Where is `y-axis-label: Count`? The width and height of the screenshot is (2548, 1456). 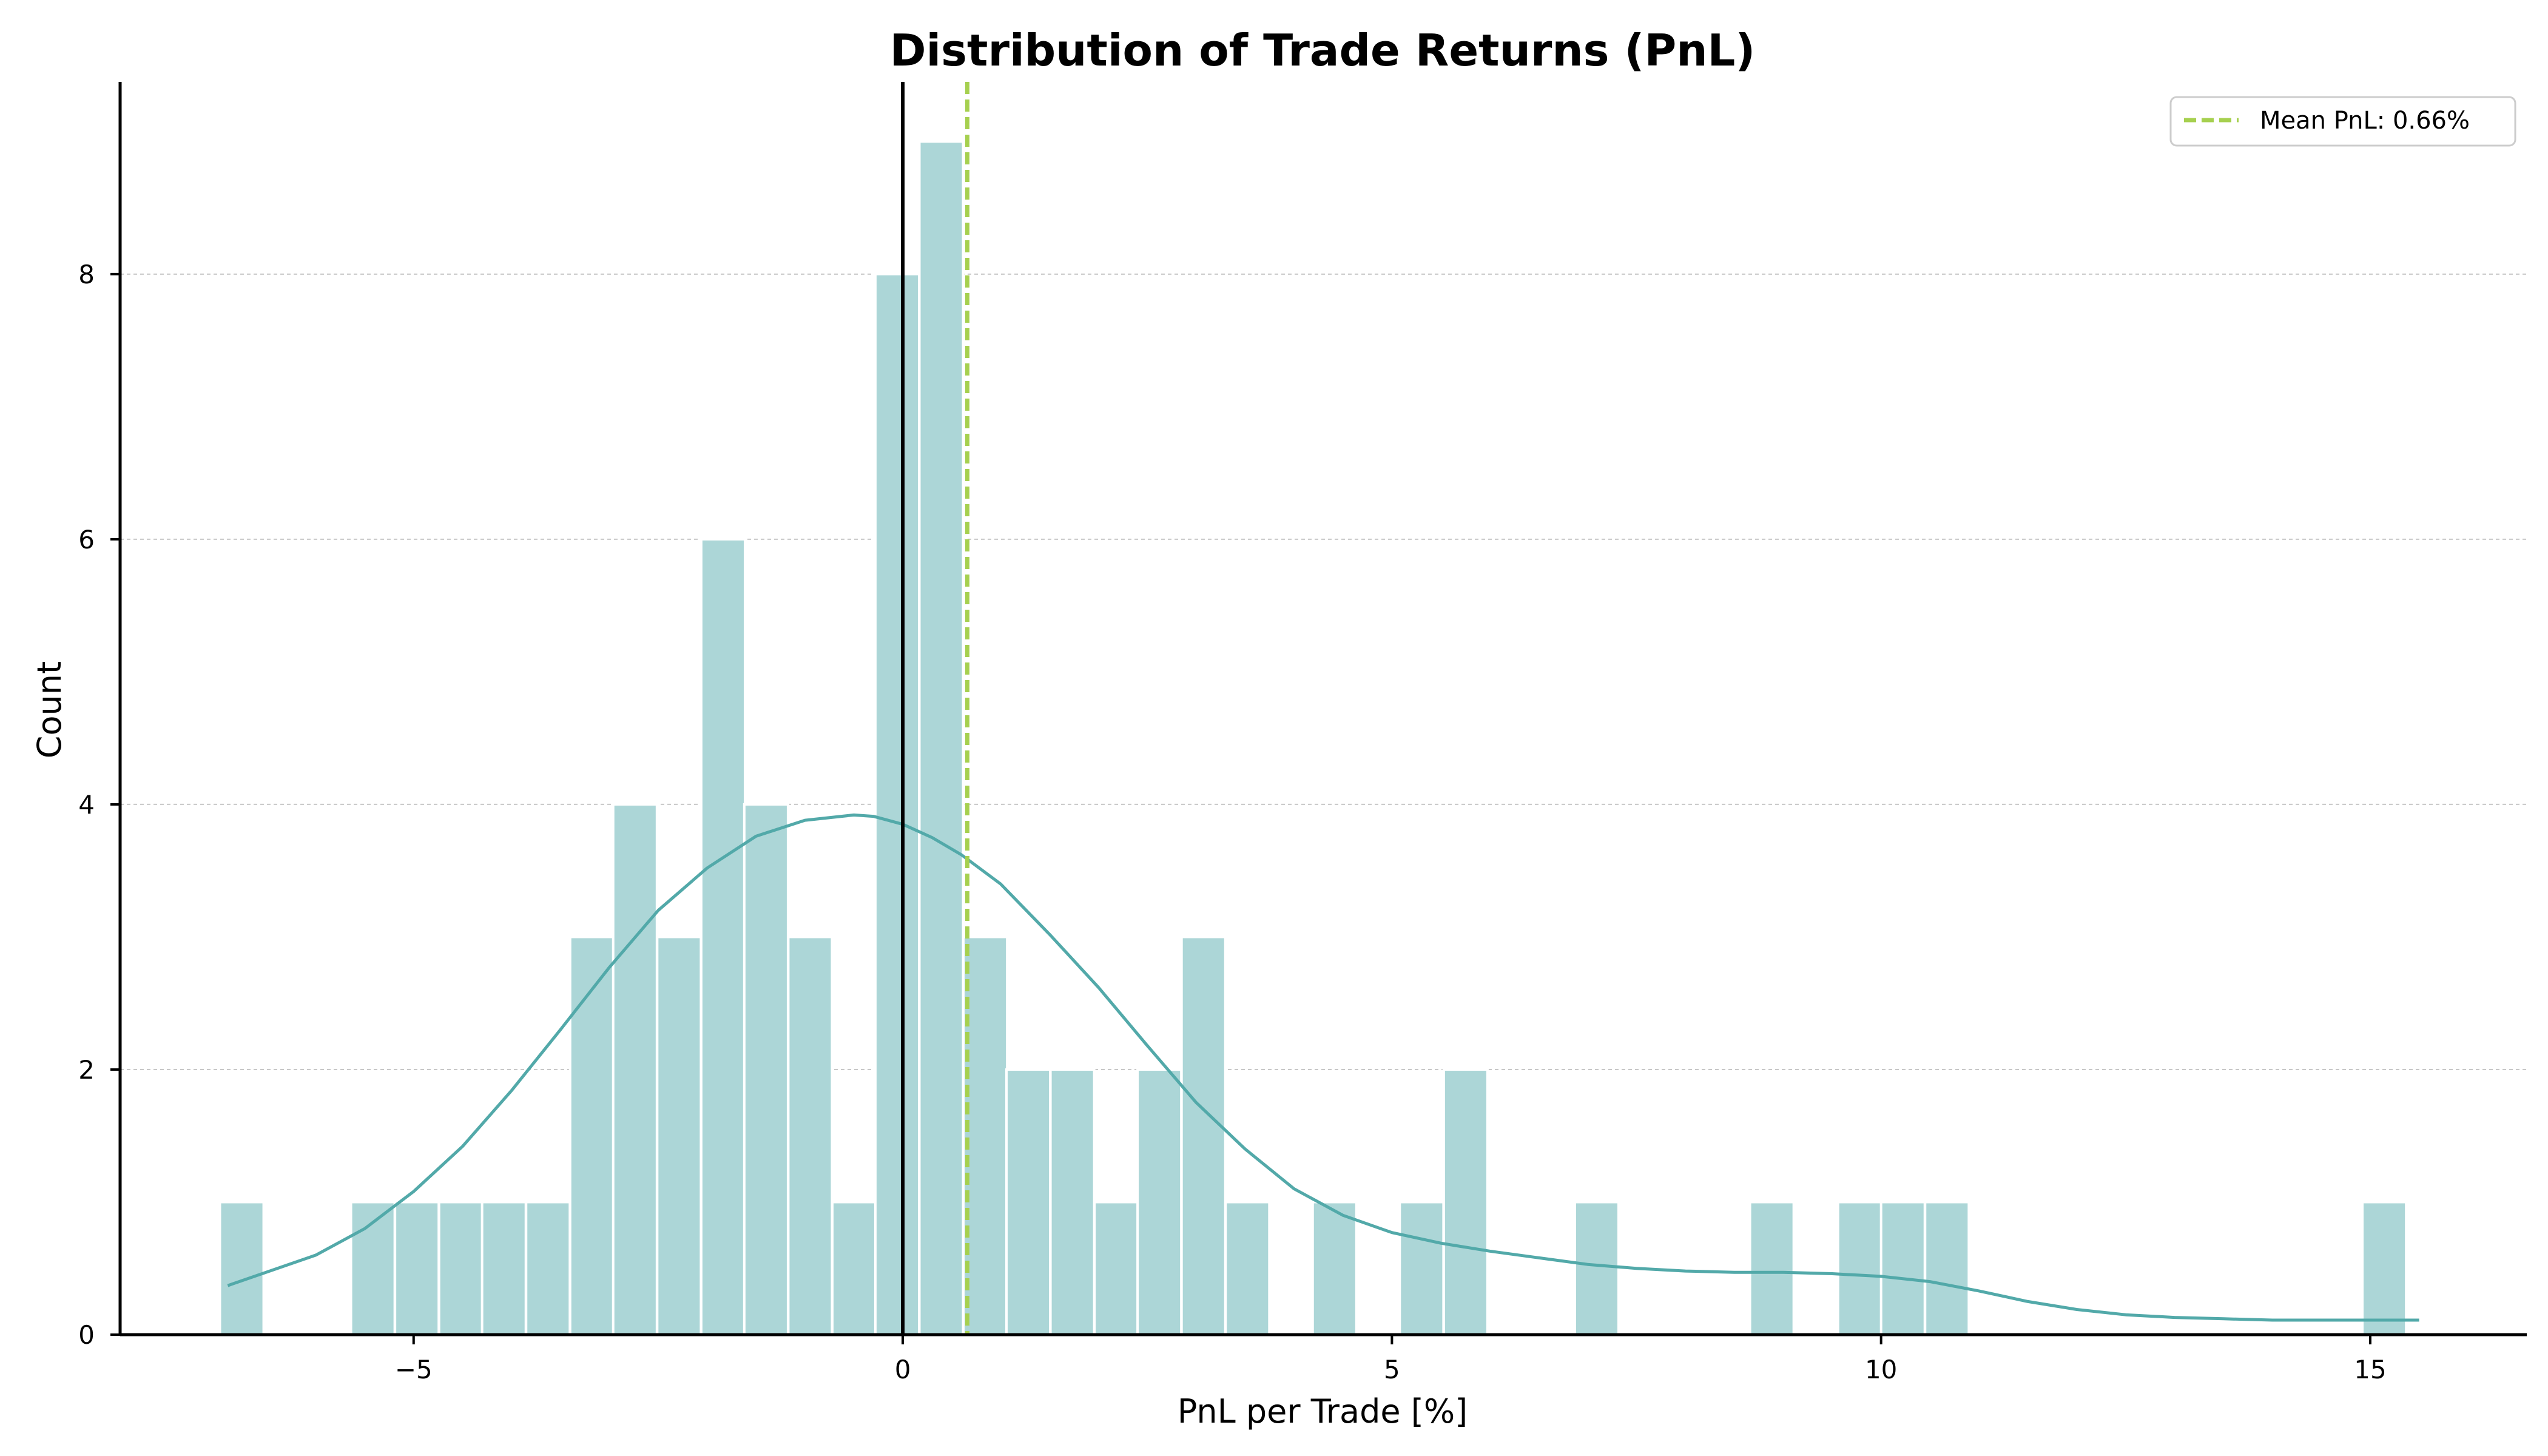 y-axis-label: Count is located at coordinates (49, 709).